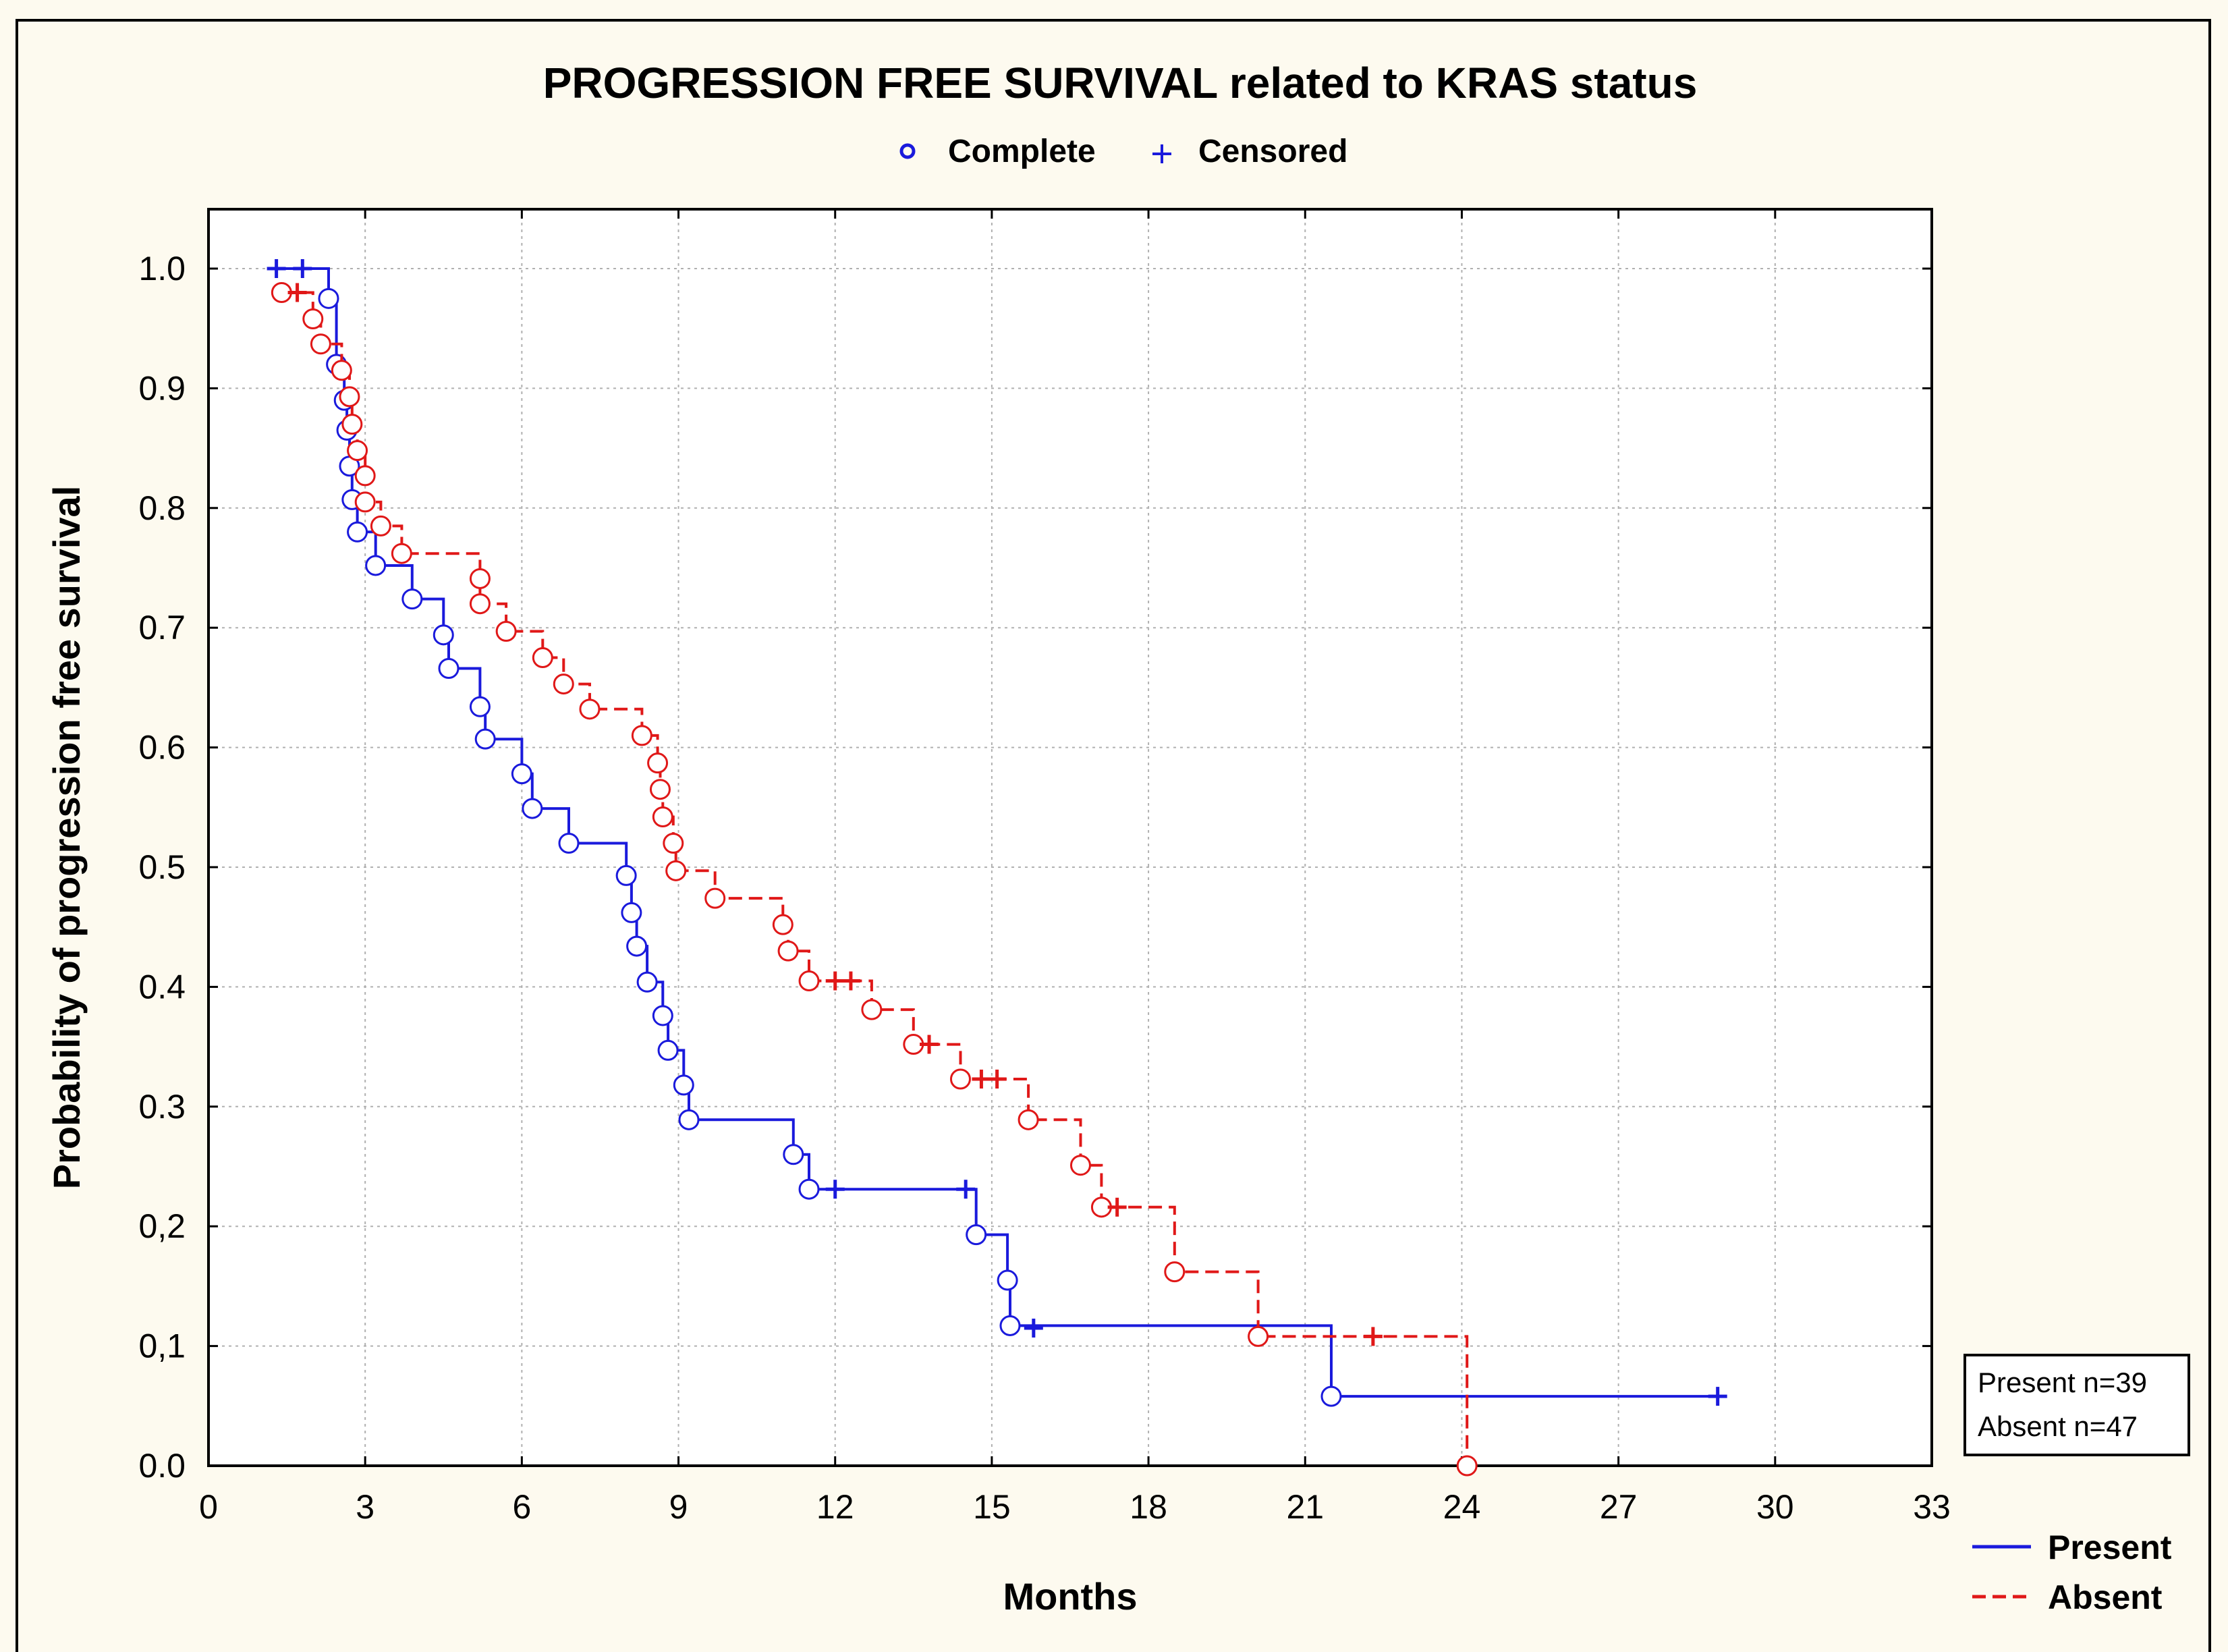 The image size is (2228, 1652). What do you see at coordinates (1022, 151) in the screenshot?
I see `complete-legend-label: Complete` at bounding box center [1022, 151].